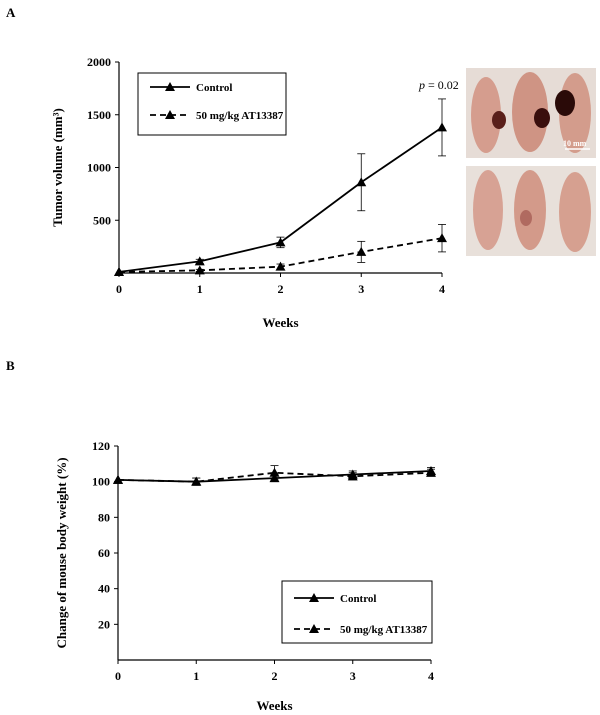 The image size is (600, 715). Describe the element at coordinates (99, 62) in the screenshot. I see `y-tick-label: 2000` at that location.